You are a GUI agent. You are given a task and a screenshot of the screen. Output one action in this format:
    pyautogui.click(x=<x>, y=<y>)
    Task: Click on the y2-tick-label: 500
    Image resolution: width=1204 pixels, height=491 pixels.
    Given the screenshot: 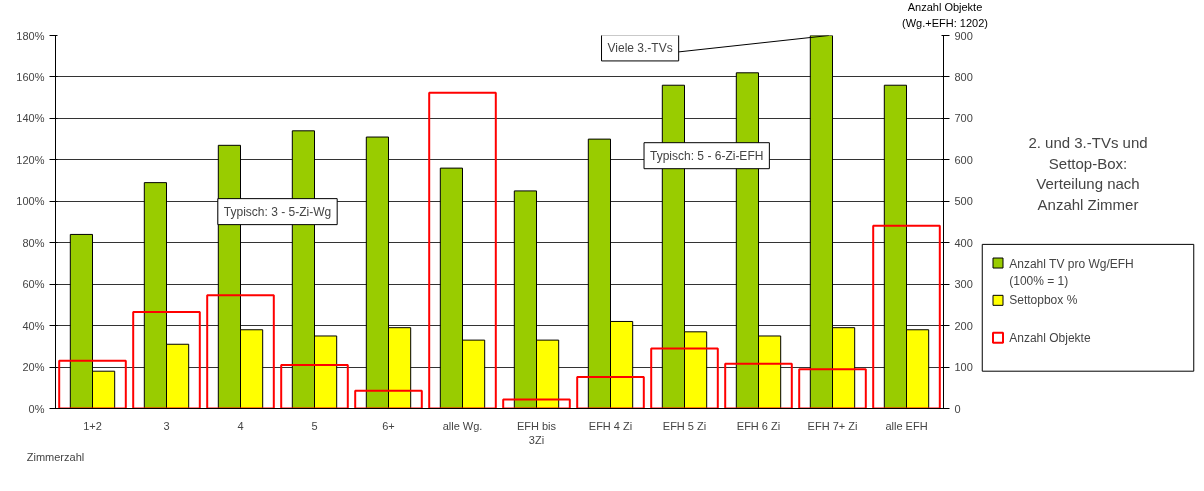 What is the action you would take?
    pyautogui.click(x=963, y=201)
    